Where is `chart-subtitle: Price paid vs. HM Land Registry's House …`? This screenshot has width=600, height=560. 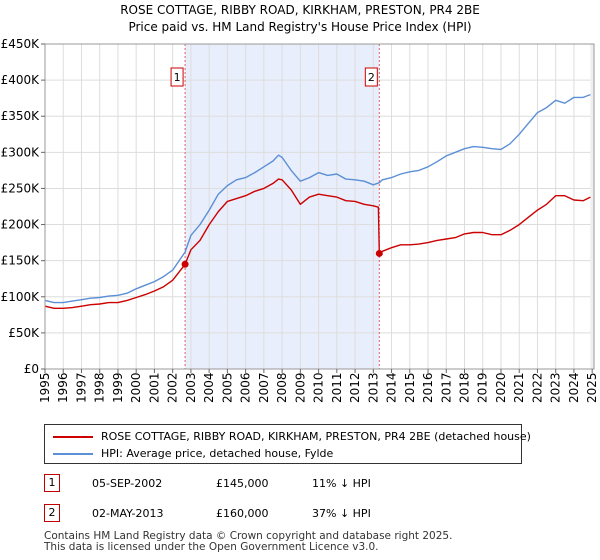 chart-subtitle: Price paid vs. HM Land Registry's House … is located at coordinates (299, 27).